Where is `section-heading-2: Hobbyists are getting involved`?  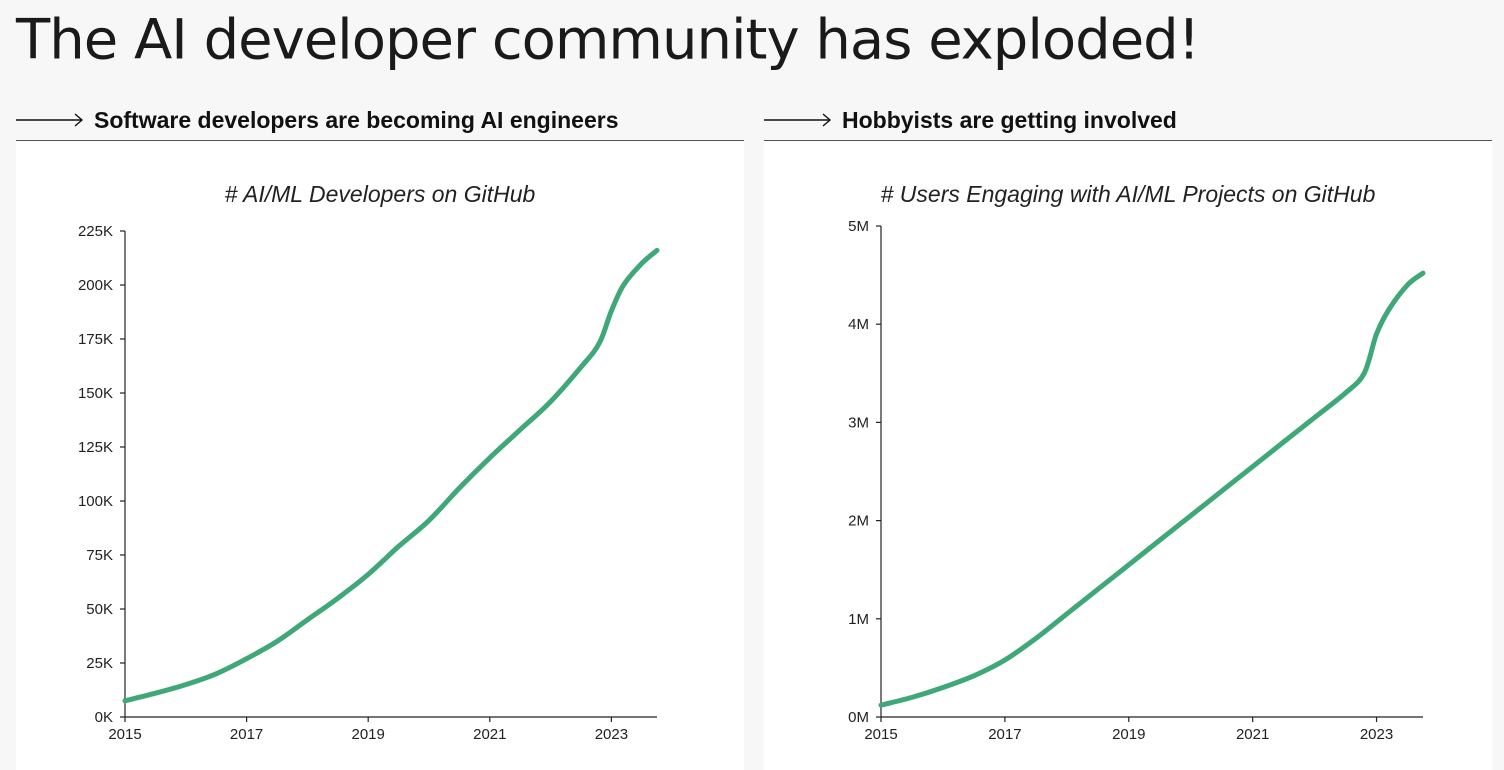 section-heading-2: Hobbyists are getting involved is located at coordinates (1128, 120).